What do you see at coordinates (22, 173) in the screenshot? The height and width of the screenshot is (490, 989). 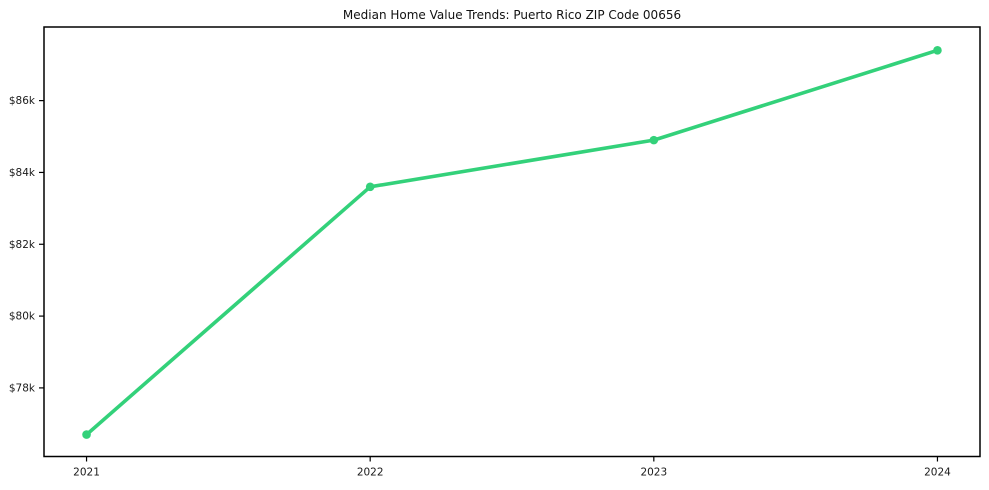 I see `y-tick-label: $84k` at bounding box center [22, 173].